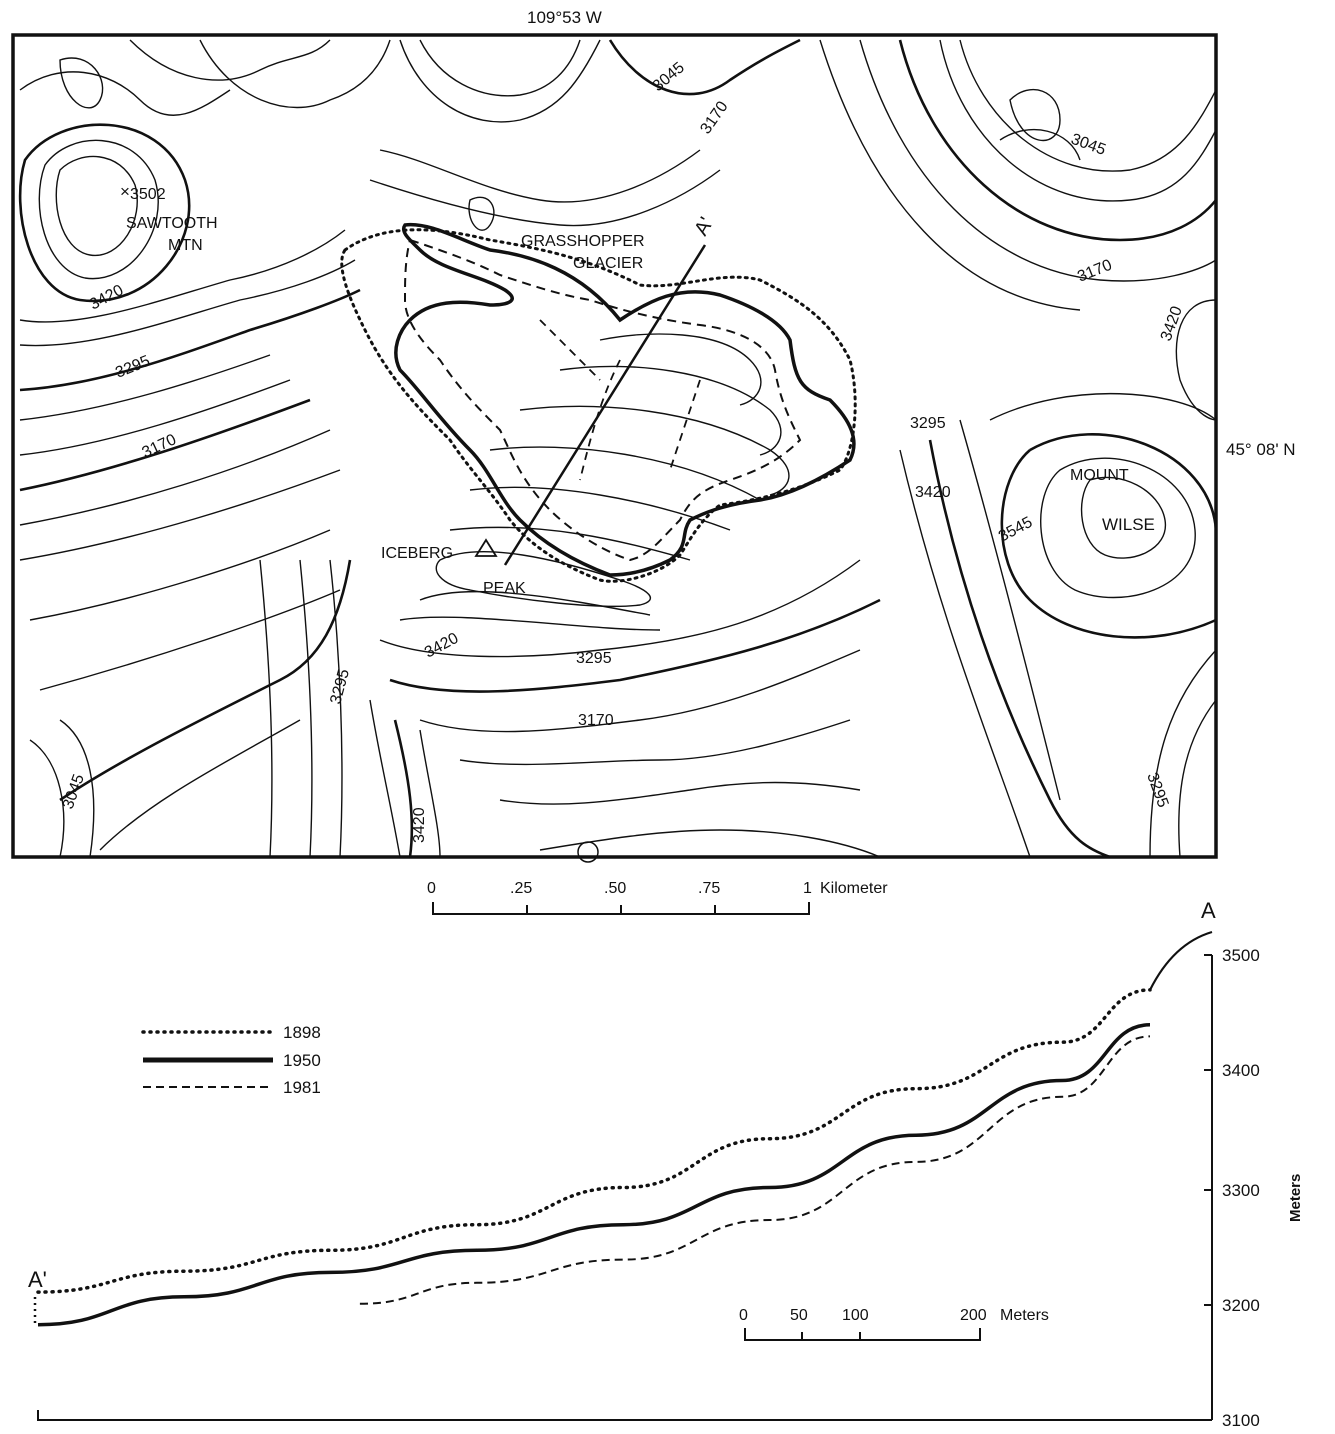 Image resolution: width=1335 pixels, height=1434 pixels. I want to click on profile-scale-tick: 100, so click(855, 1315).